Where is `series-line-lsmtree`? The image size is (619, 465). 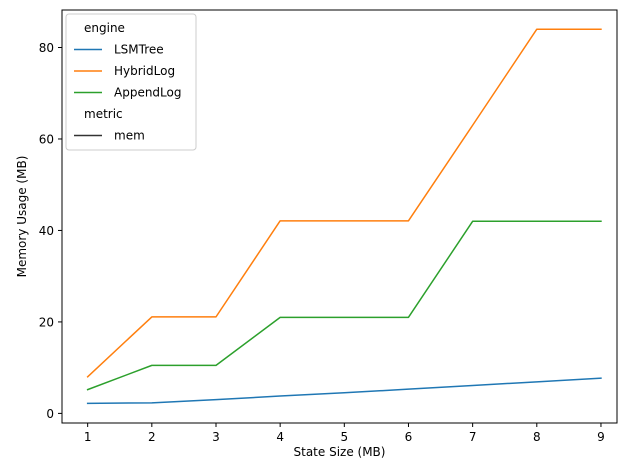
series-line-lsmtree is located at coordinates (344, 391).